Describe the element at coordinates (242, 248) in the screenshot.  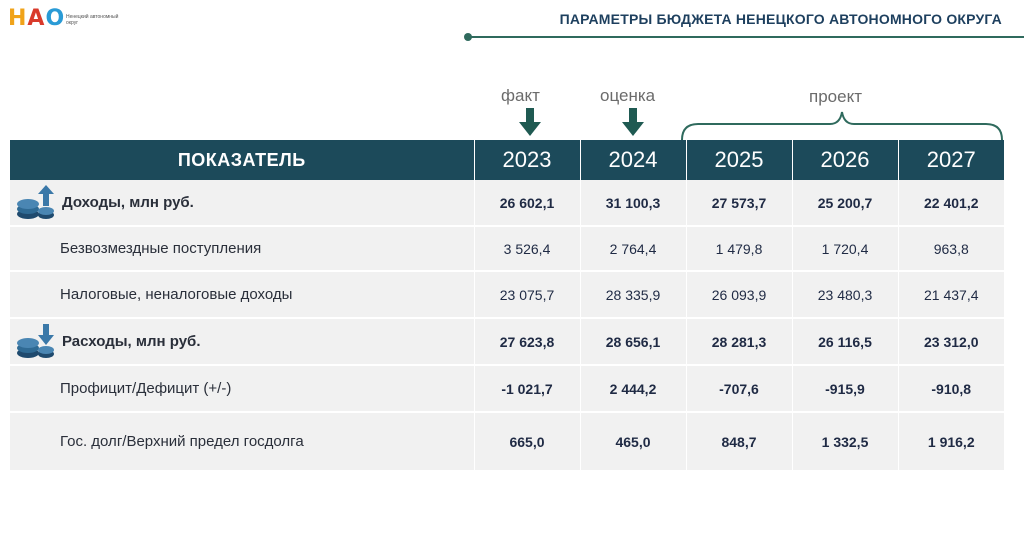
I see `row-label: Безвозмездные поступления` at that location.